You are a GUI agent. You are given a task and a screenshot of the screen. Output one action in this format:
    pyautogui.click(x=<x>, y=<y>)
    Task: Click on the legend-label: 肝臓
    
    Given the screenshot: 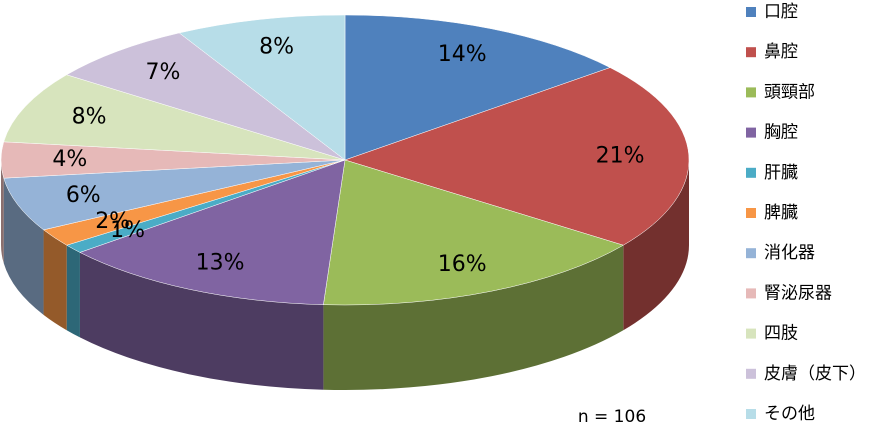 What is the action you would take?
    pyautogui.click(x=781, y=173)
    